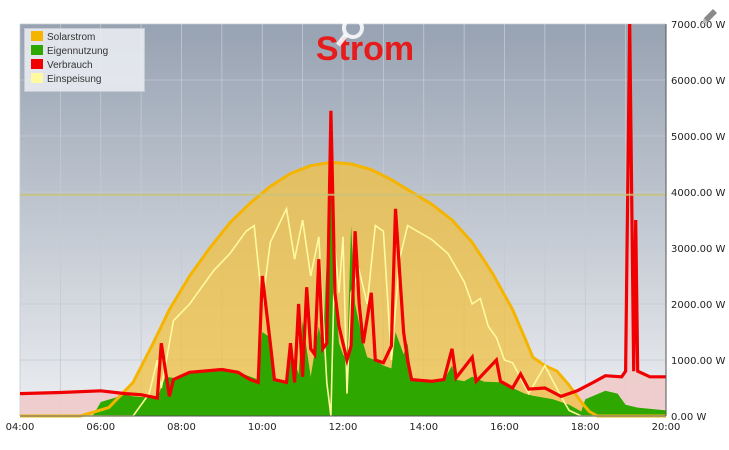 This screenshot has width=729, height=450. I want to click on y-tick-label: 6000.00 W, so click(698, 81).